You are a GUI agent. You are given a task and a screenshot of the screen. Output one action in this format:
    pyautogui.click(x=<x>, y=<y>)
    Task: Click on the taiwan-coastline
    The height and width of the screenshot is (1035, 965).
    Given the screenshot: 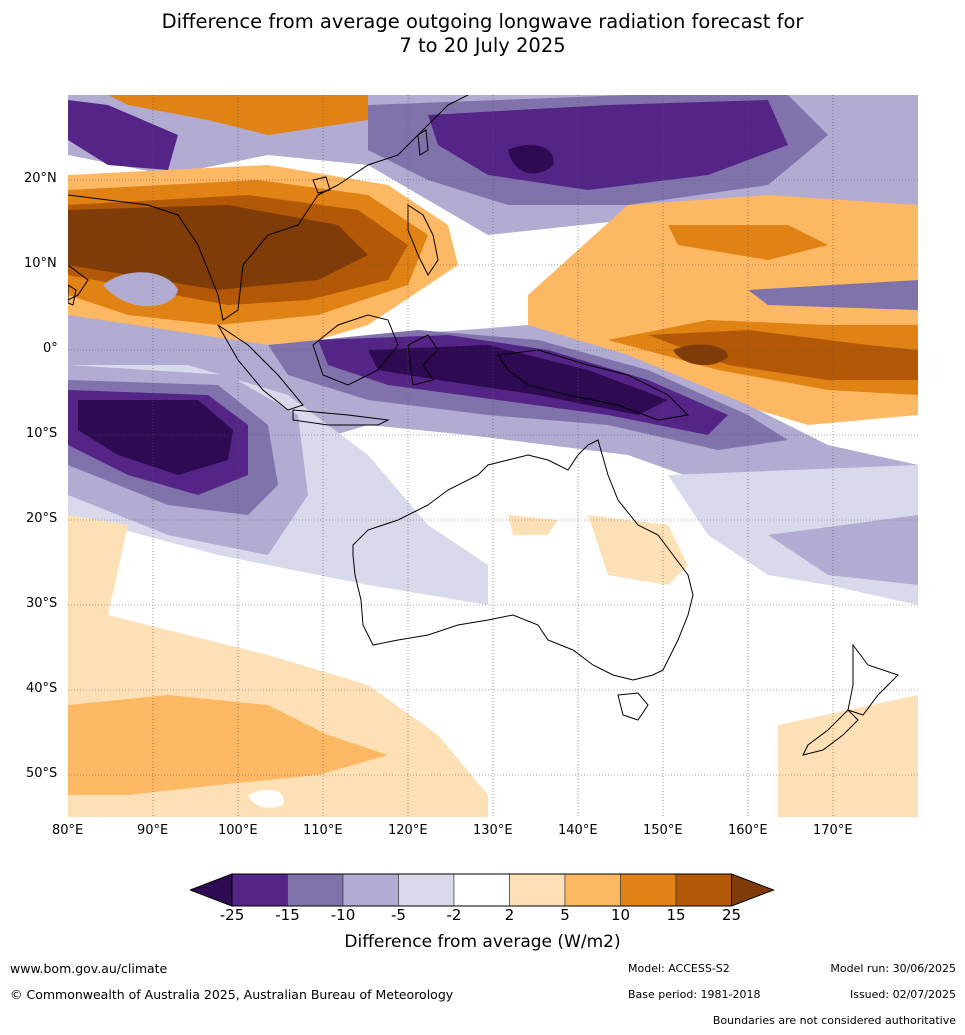 What is the action you would take?
    pyautogui.click(x=423, y=142)
    